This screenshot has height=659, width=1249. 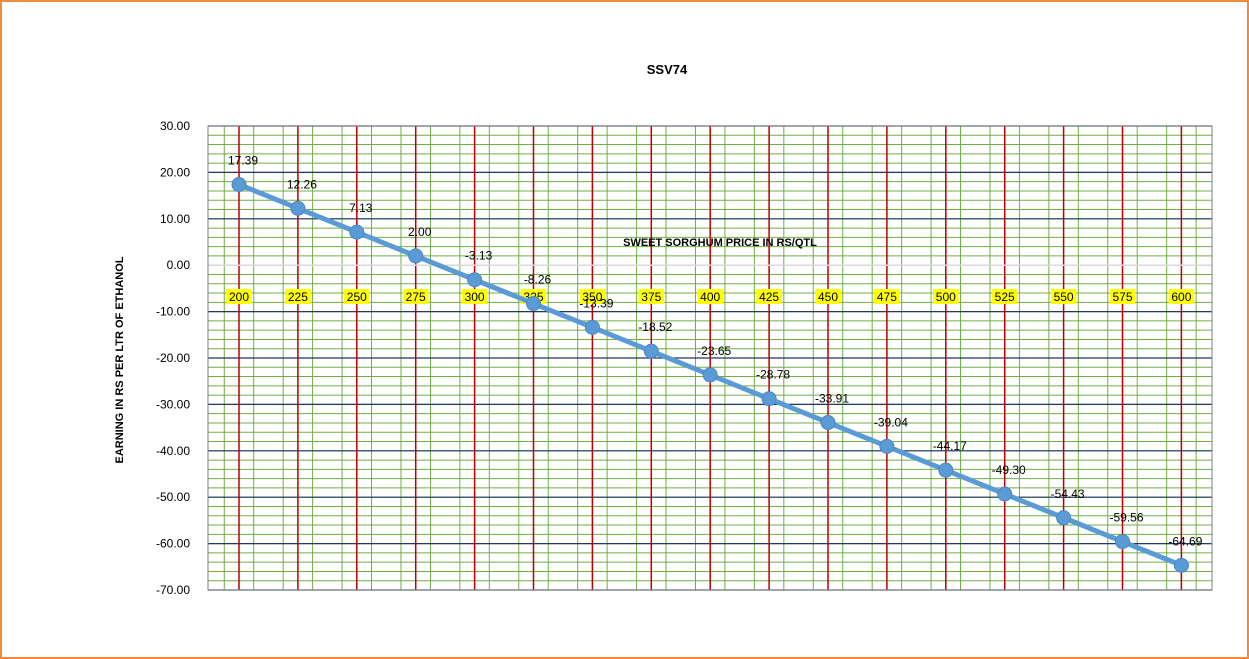 I want to click on x-category-label: 575, so click(x=1122, y=297).